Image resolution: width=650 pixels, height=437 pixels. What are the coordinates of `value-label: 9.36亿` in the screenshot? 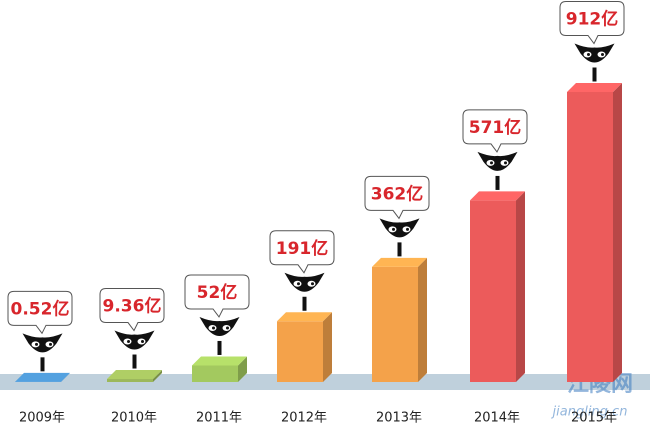 It's located at (132, 306).